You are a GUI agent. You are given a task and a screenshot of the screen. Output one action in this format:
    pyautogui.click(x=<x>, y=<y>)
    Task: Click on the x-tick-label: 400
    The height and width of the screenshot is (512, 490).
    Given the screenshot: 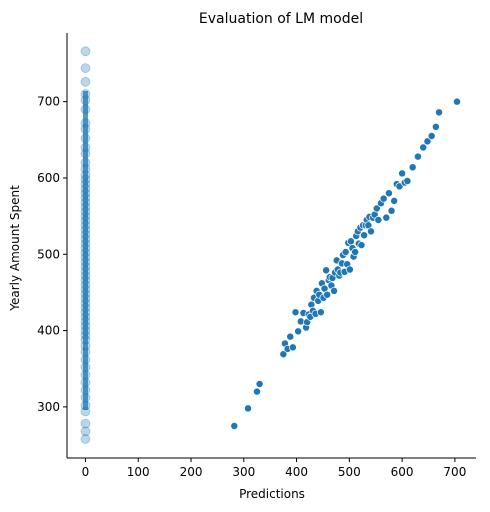 What is the action you would take?
    pyautogui.click(x=296, y=472)
    